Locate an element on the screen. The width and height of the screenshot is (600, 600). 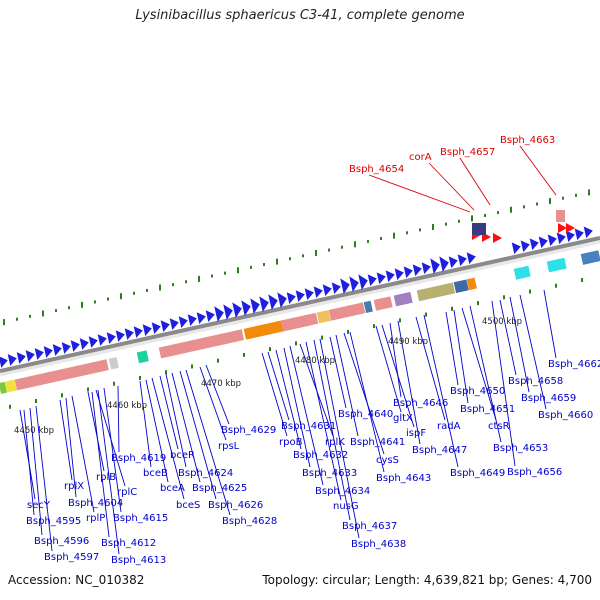
scale-tick-label: 4450 kbp is located at coordinates (34, 431).